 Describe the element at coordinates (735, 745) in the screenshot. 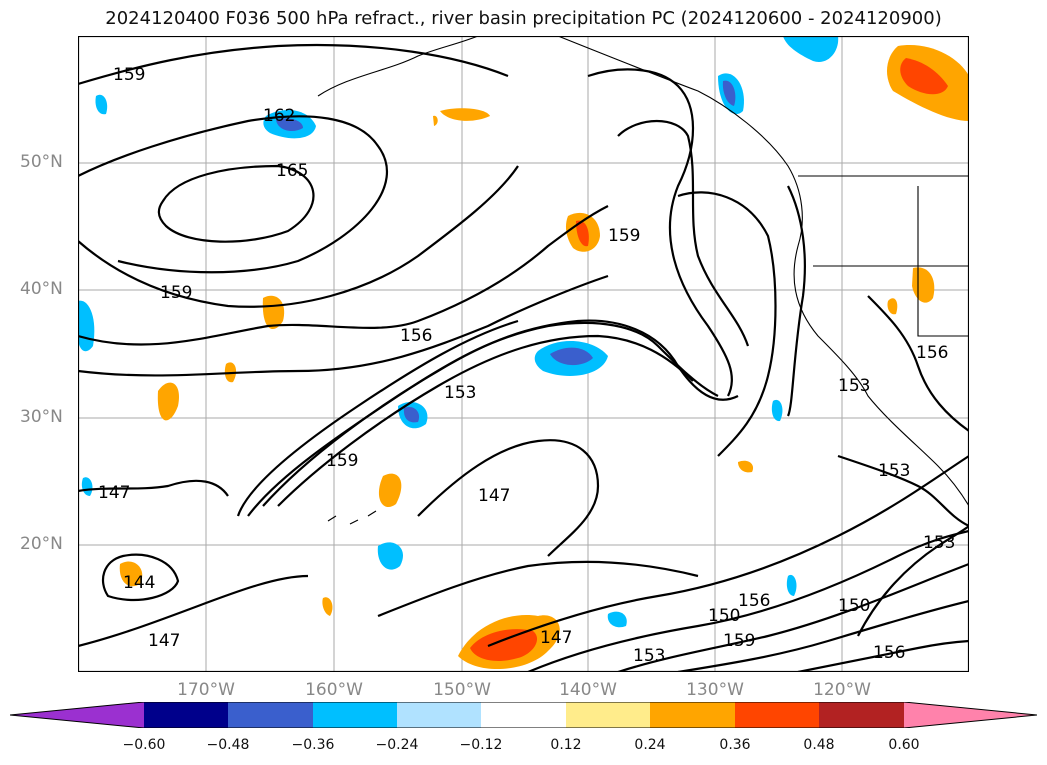

I see `colorbar-tick-label: 0.36` at that location.